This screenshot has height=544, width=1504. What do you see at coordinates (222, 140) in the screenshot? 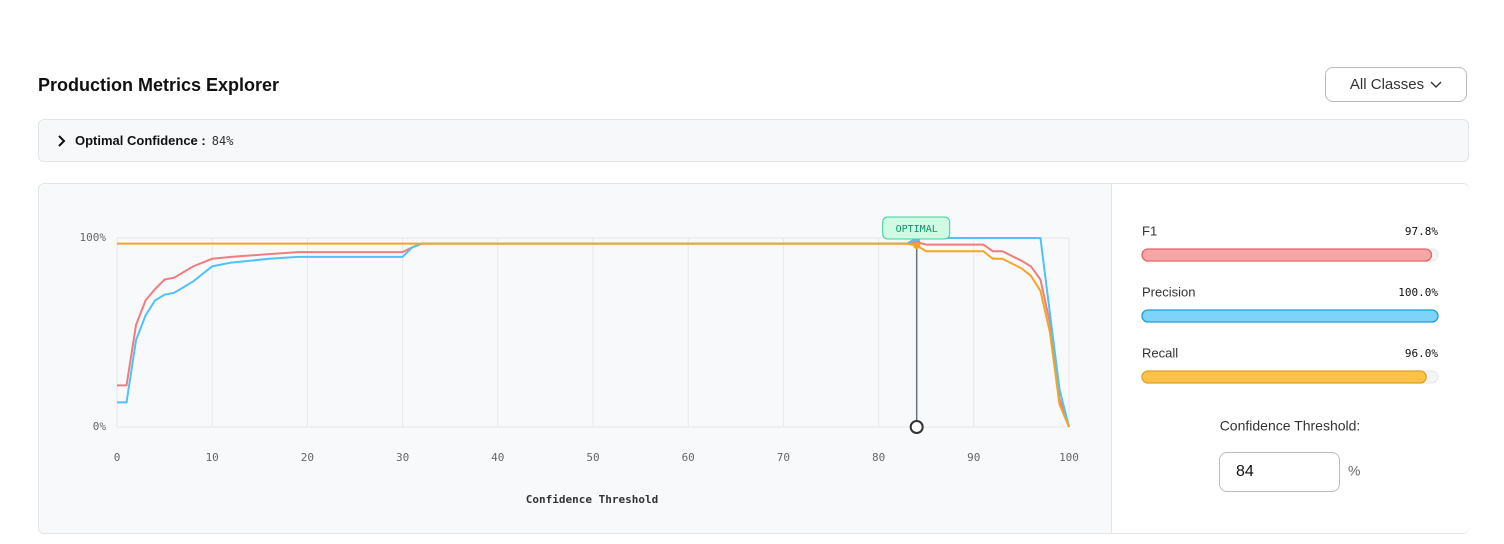
I see `summary-value: 84%` at bounding box center [222, 140].